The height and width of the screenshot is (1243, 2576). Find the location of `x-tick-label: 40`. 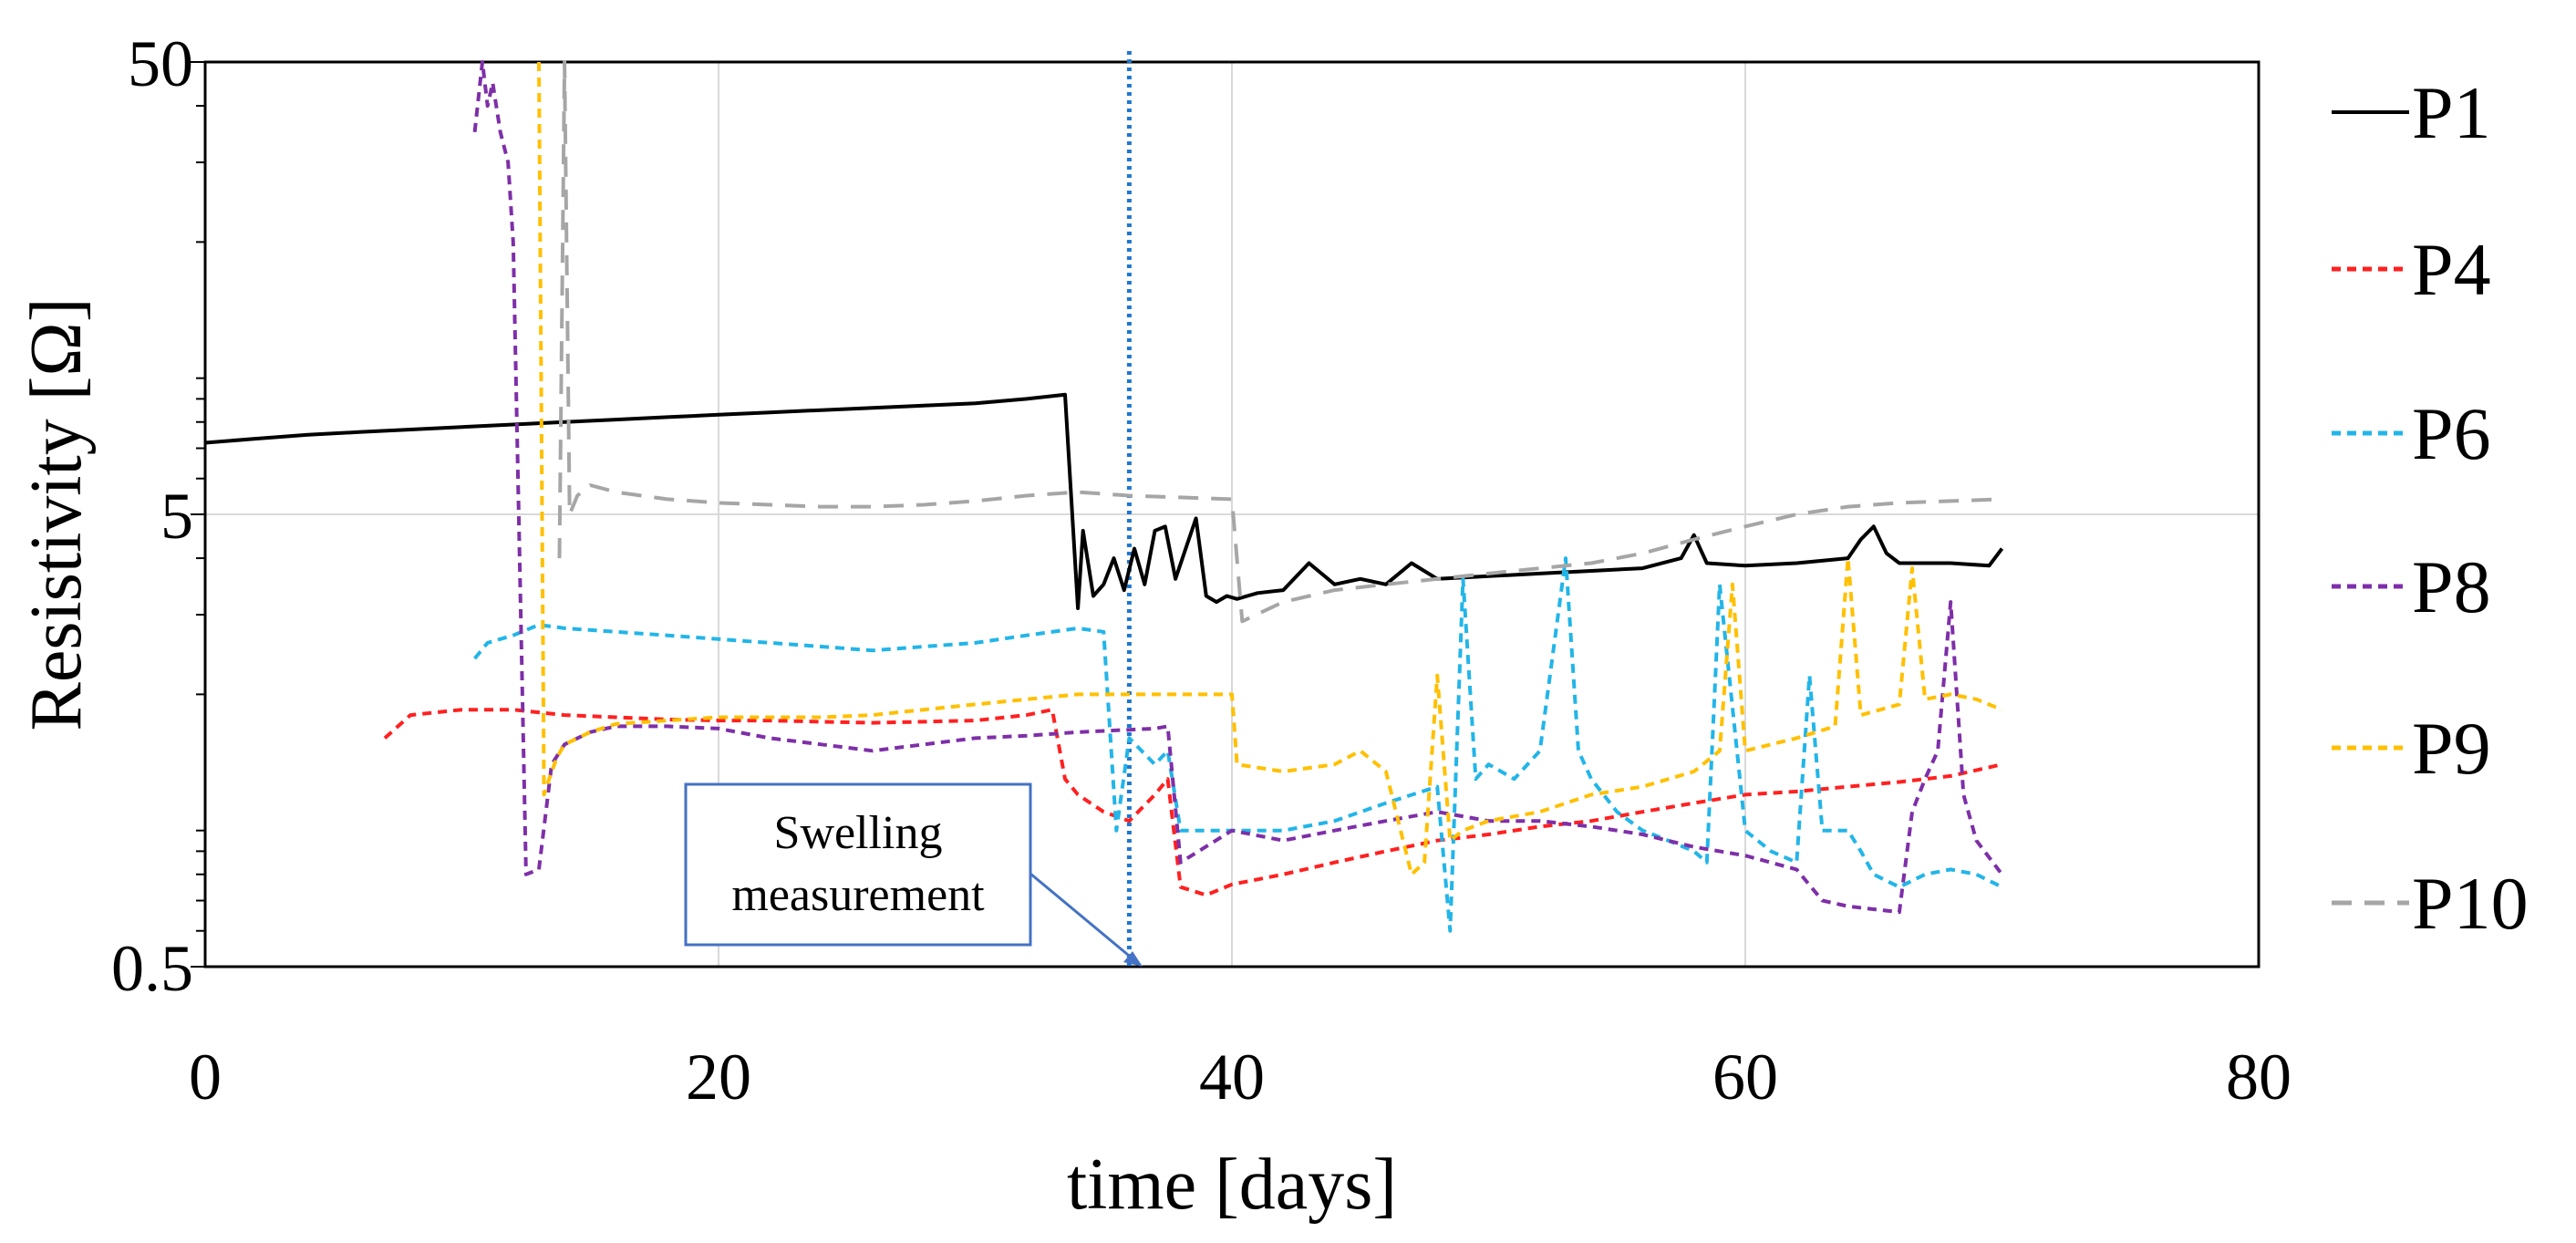

x-tick-label: 40 is located at coordinates (1232, 1077).